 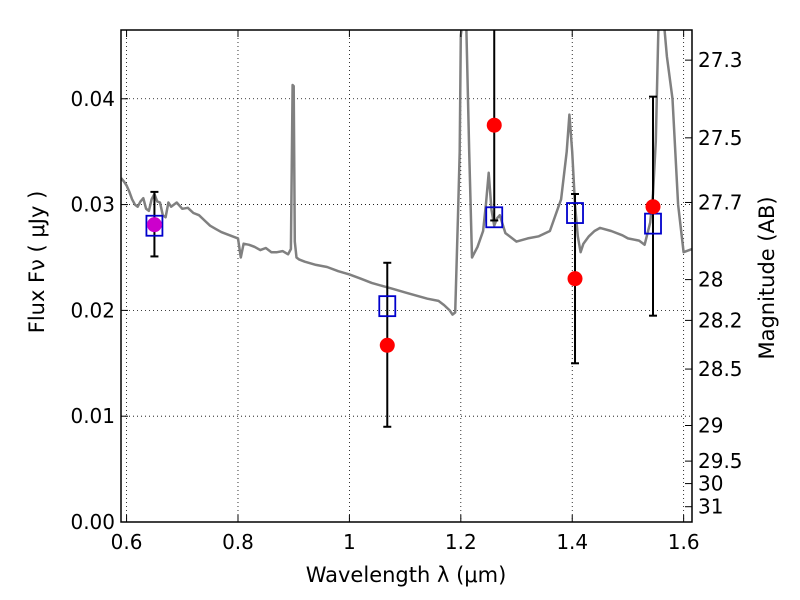 I want to click on x-tick-label: 0.6, so click(x=127, y=542).